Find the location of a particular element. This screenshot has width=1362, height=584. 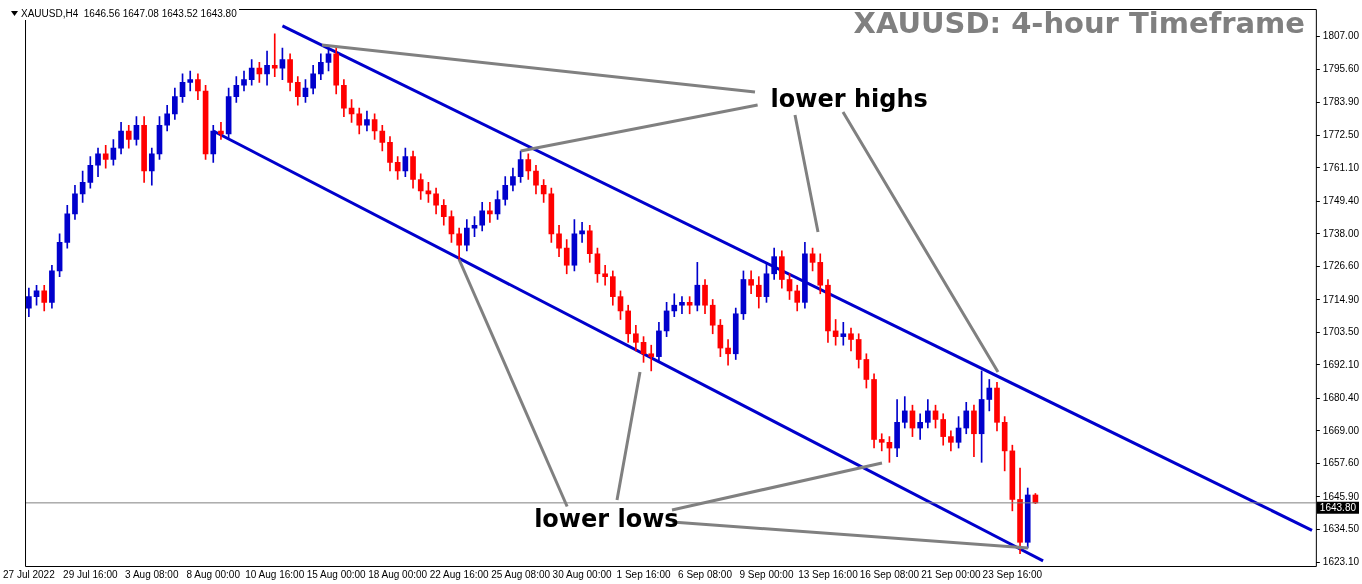

chart-subtitle: XAUUSD,H4 1646.56 1647.08 1643.52 1643.80 is located at coordinates (129, 13).